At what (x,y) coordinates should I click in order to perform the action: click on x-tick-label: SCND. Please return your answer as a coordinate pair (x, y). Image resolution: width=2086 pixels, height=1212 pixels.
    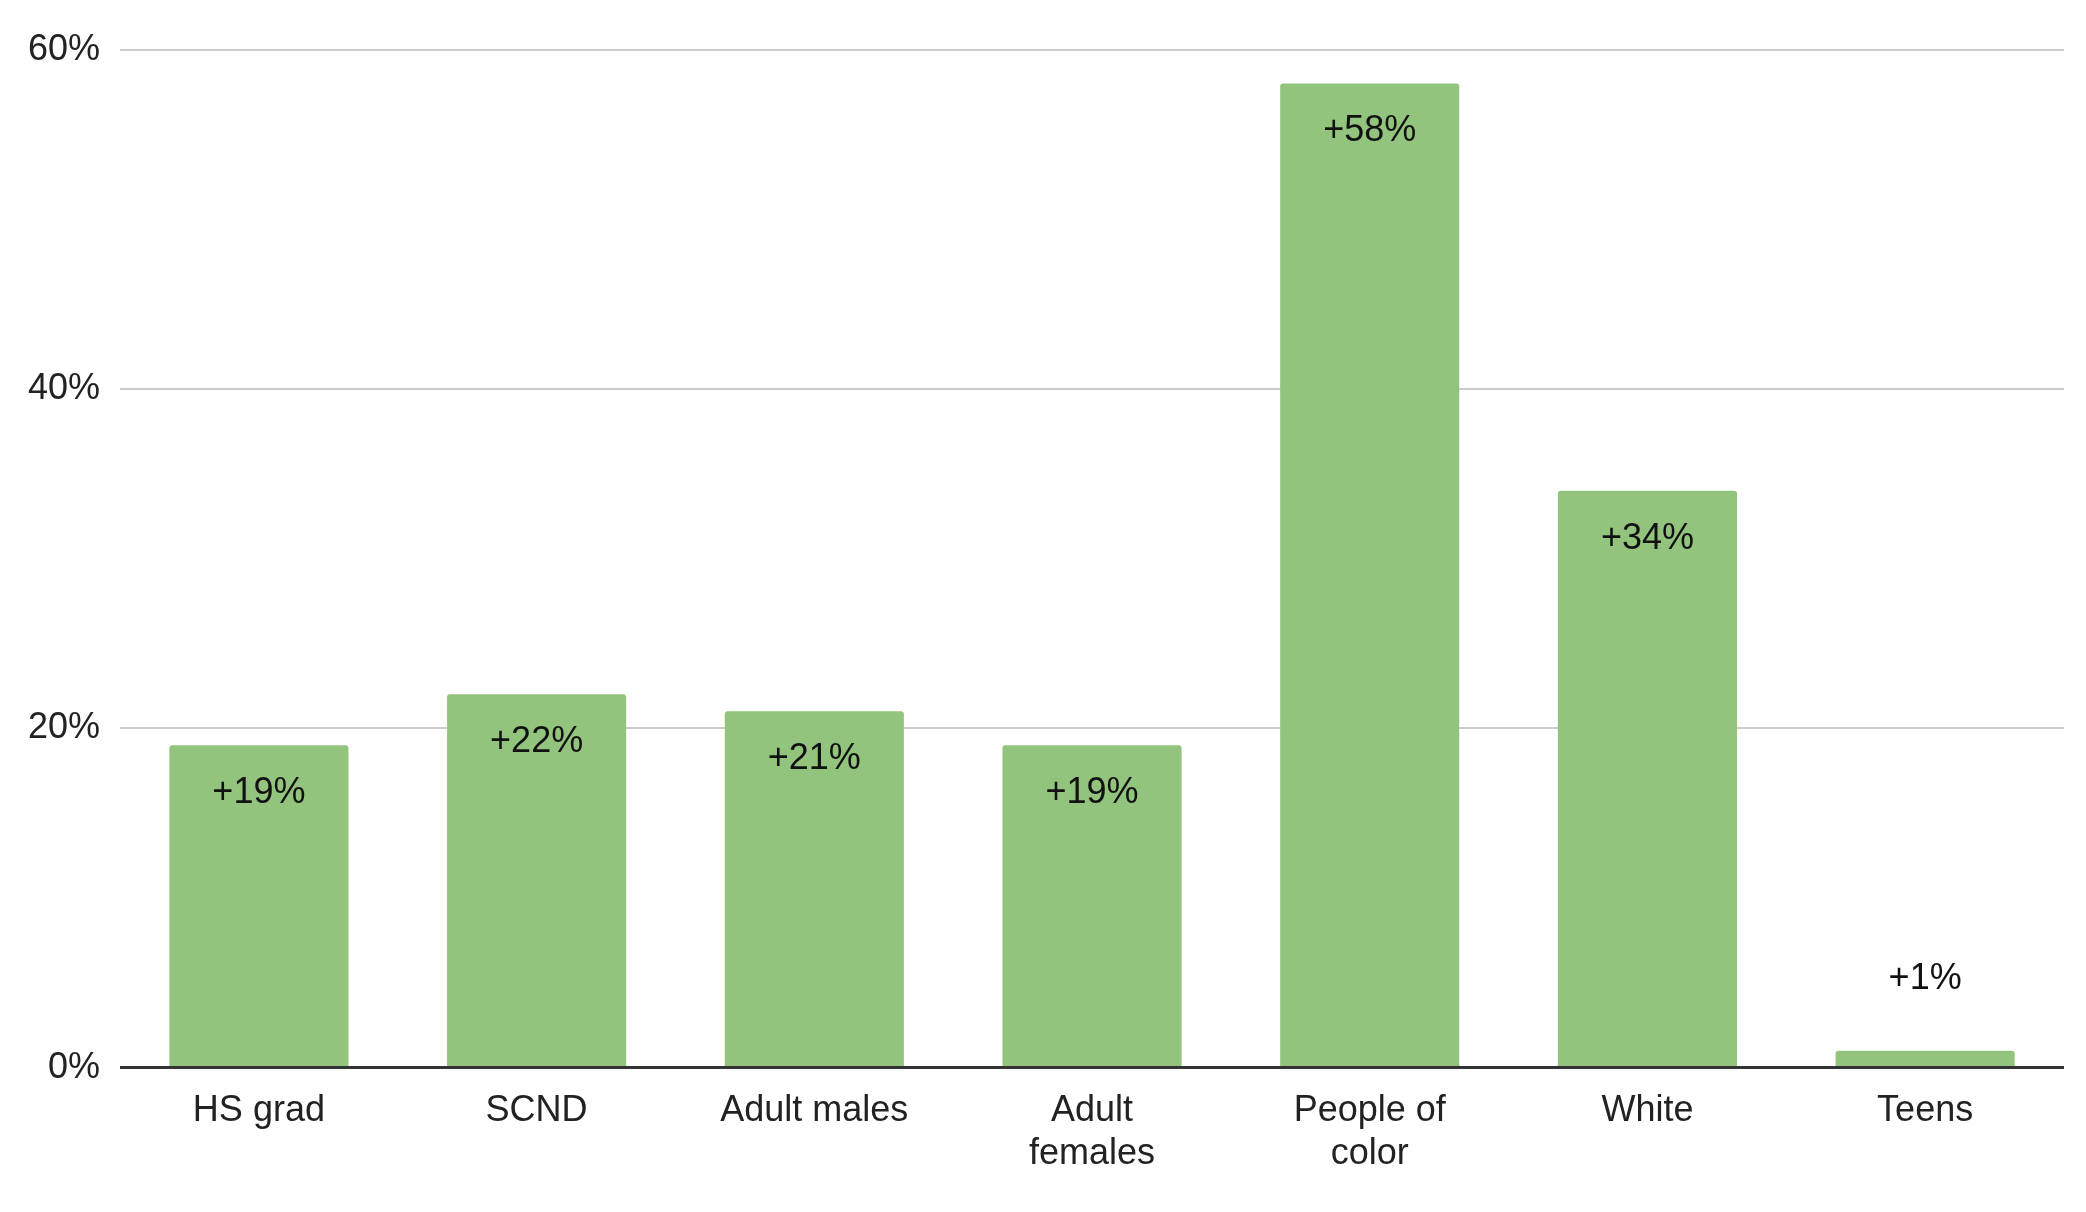
    Looking at the image, I should click on (536, 1109).